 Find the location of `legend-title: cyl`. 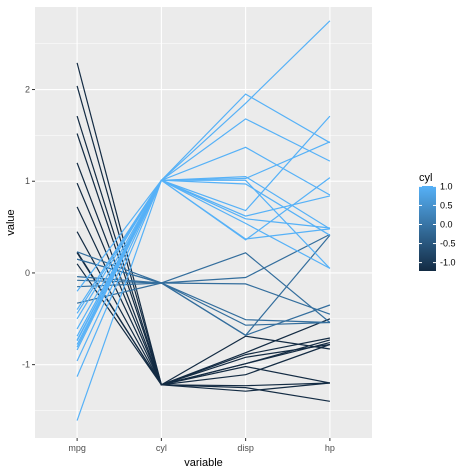

legend-title: cyl is located at coordinates (425, 178).